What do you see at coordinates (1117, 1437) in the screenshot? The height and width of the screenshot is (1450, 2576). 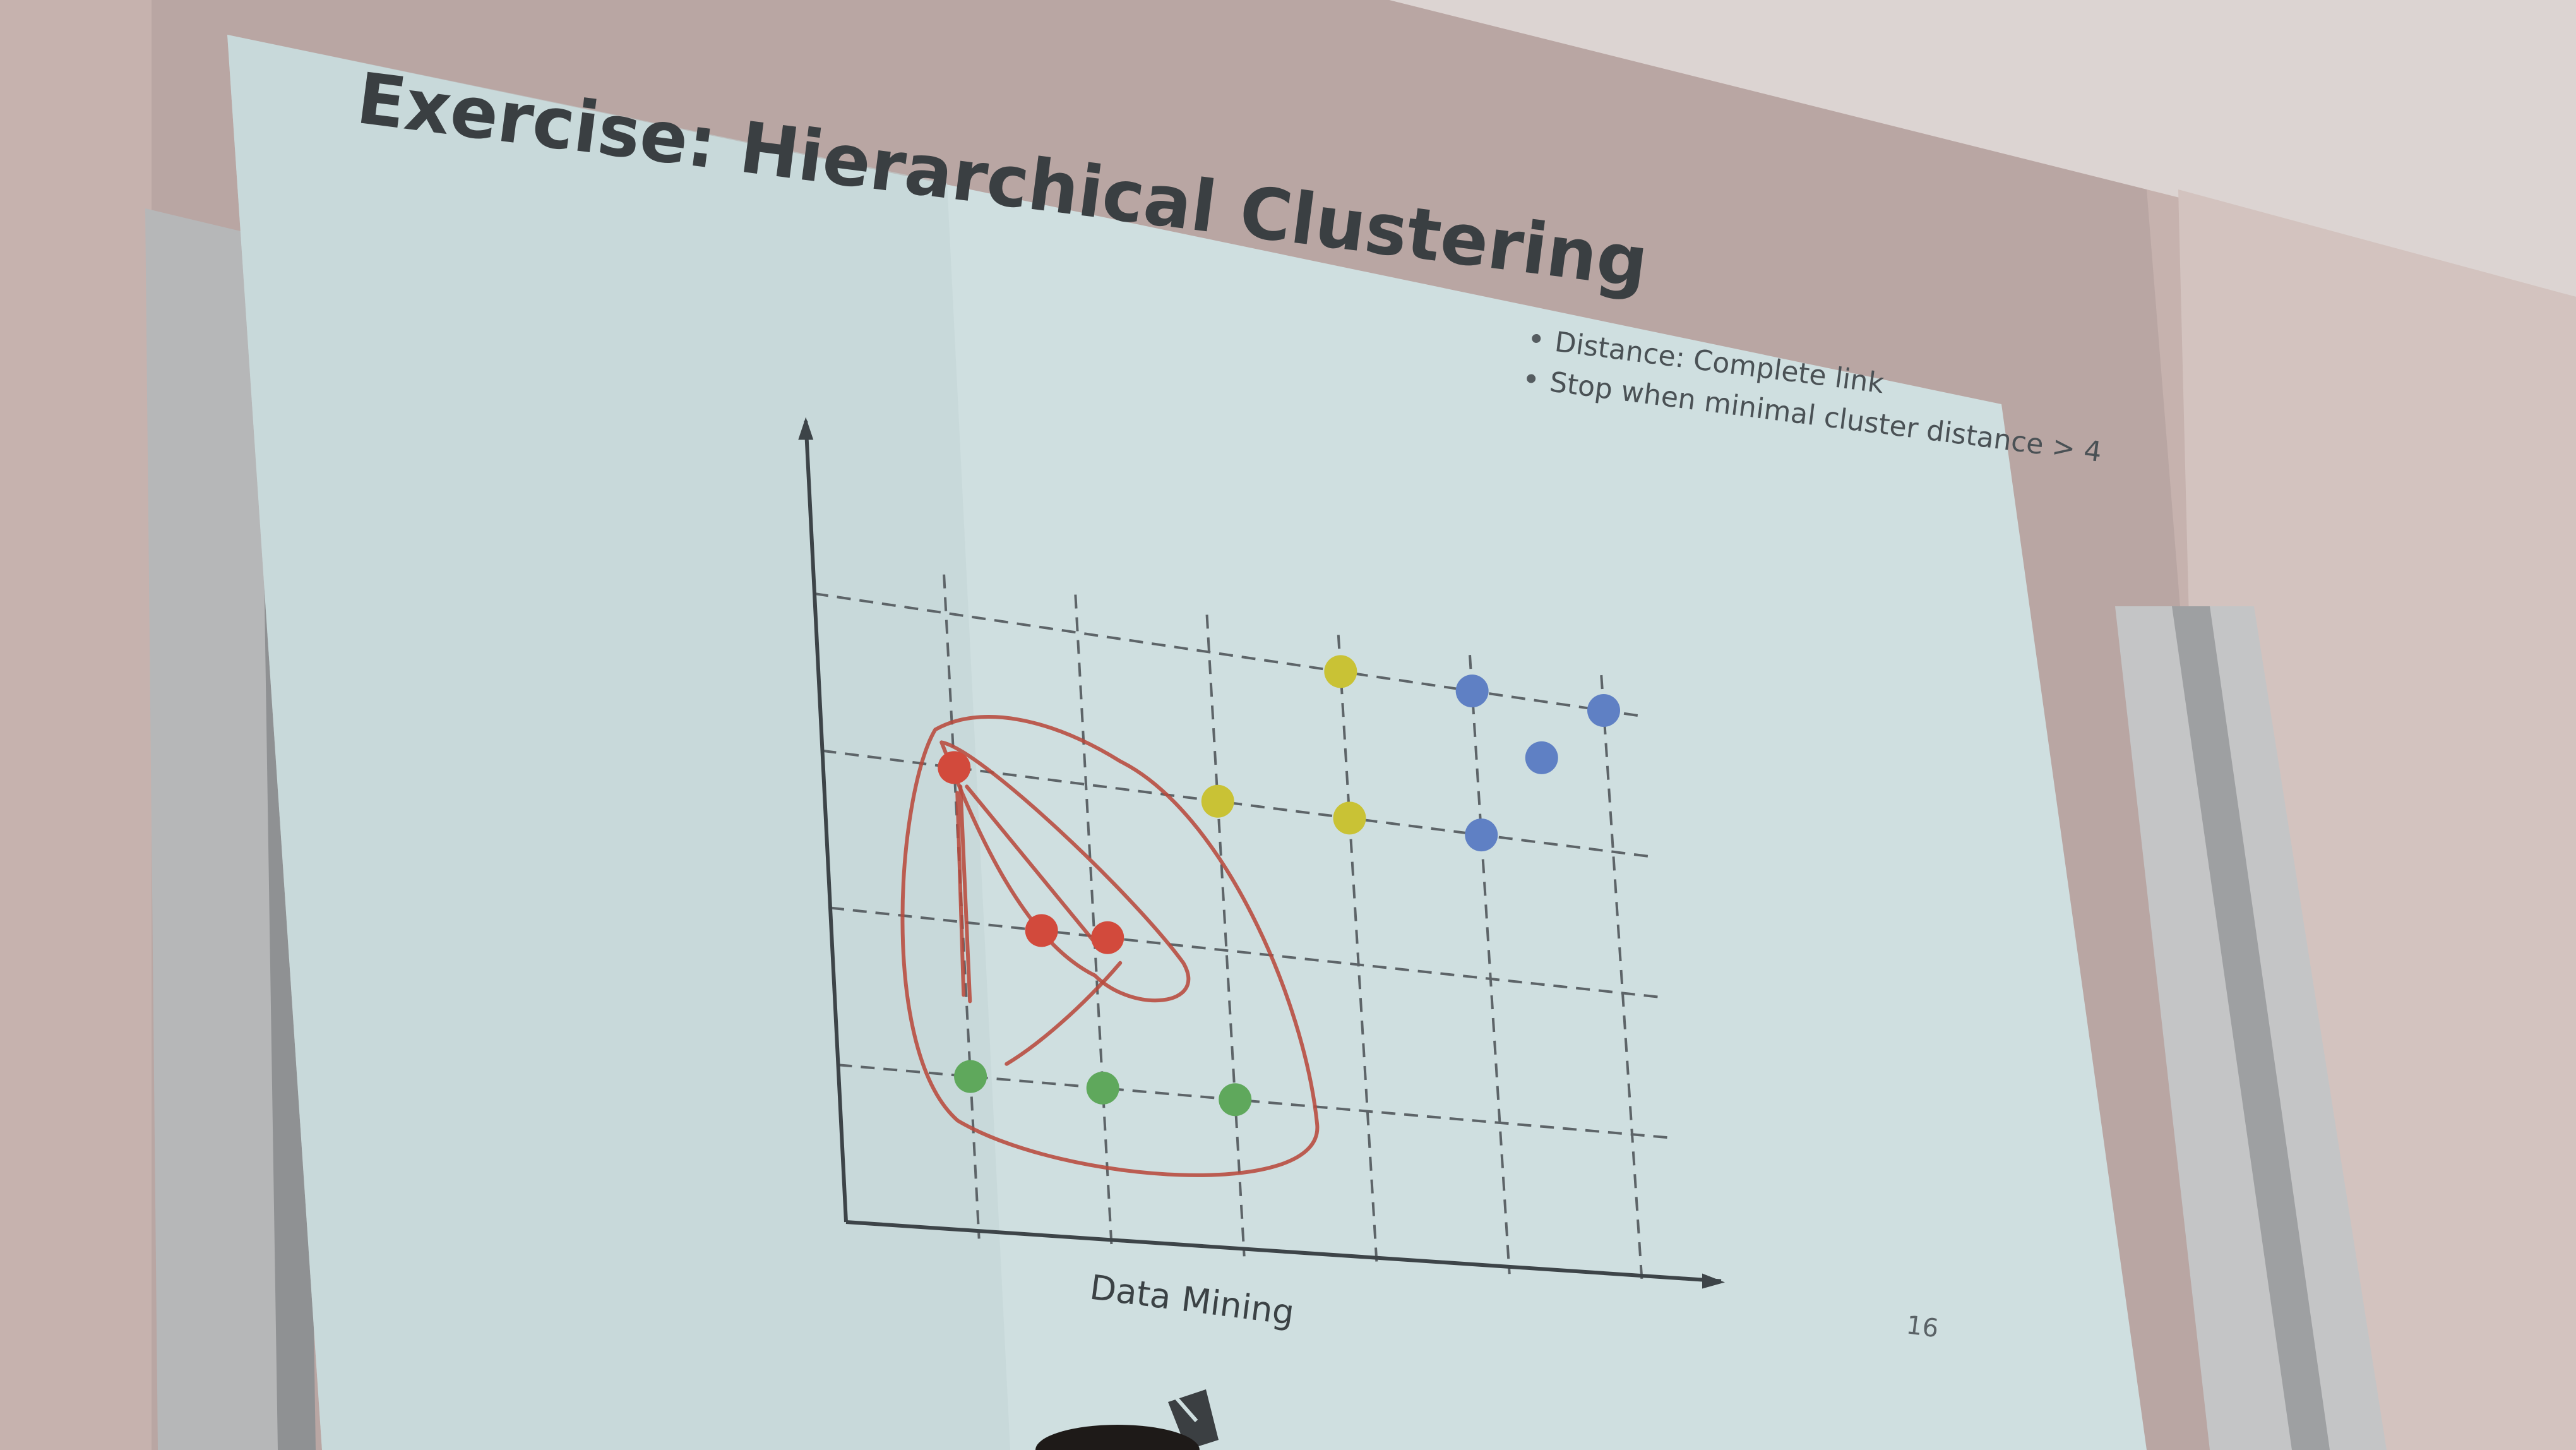 I see `presenter-head` at bounding box center [1117, 1437].